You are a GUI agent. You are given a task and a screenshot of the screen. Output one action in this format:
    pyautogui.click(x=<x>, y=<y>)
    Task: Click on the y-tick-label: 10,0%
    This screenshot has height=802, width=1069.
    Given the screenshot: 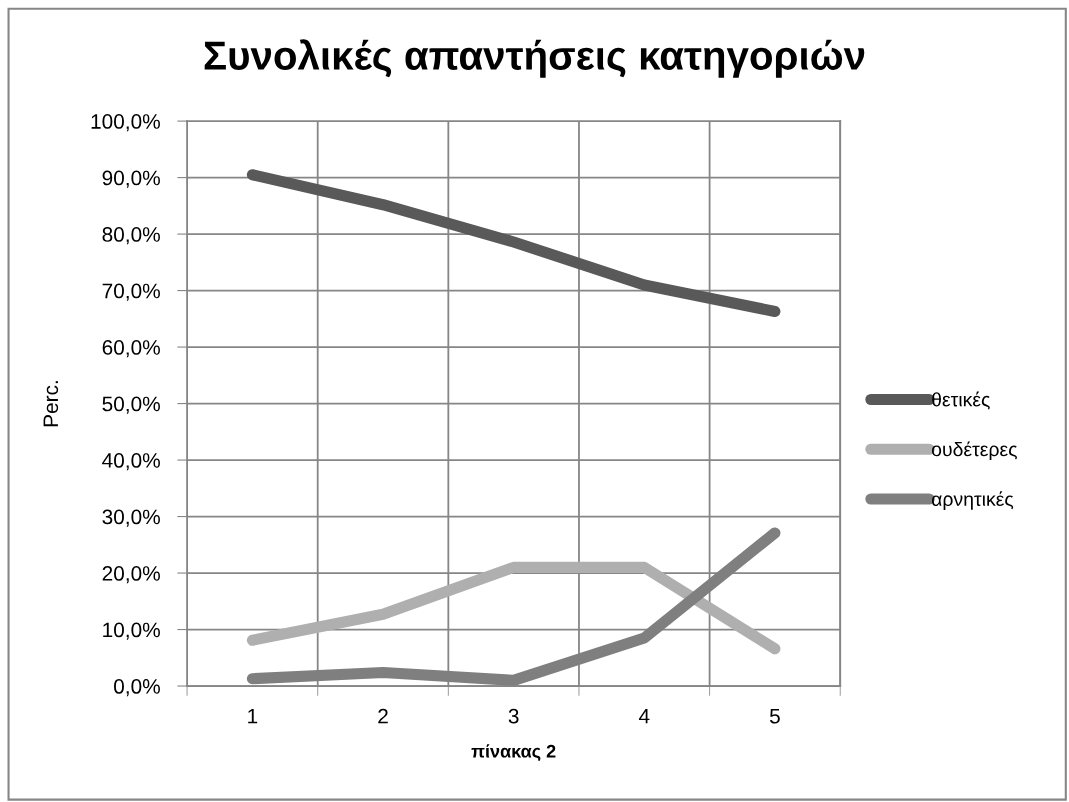 What is the action you would take?
    pyautogui.click(x=131, y=631)
    